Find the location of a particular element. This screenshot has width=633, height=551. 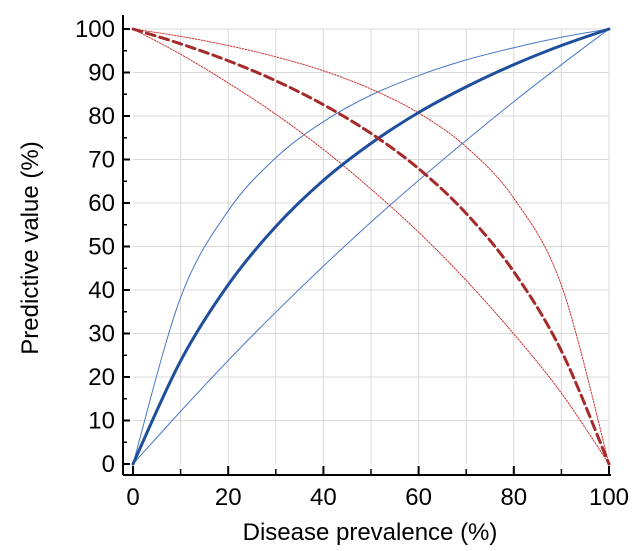

x-tick-label: 40 is located at coordinates (323, 497).